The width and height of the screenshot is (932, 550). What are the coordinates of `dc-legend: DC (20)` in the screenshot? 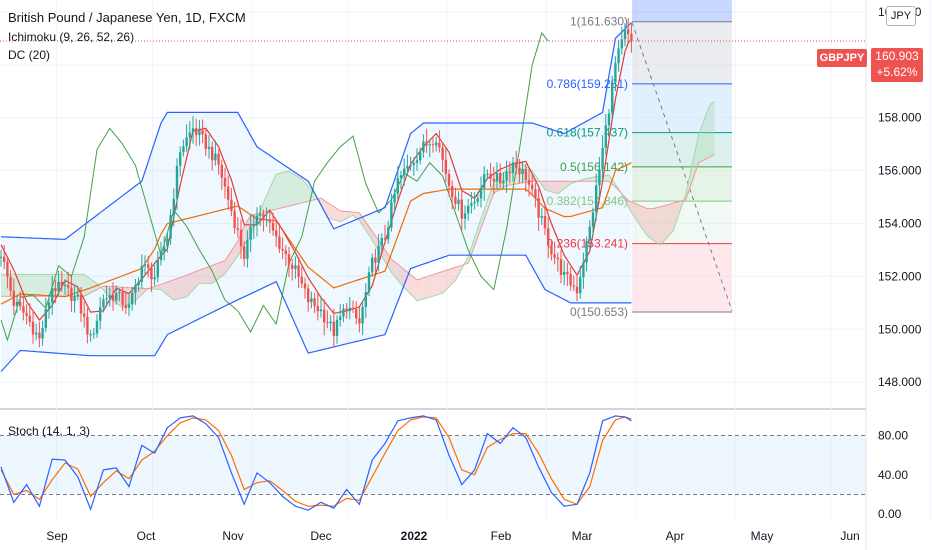 It's located at (29, 55).